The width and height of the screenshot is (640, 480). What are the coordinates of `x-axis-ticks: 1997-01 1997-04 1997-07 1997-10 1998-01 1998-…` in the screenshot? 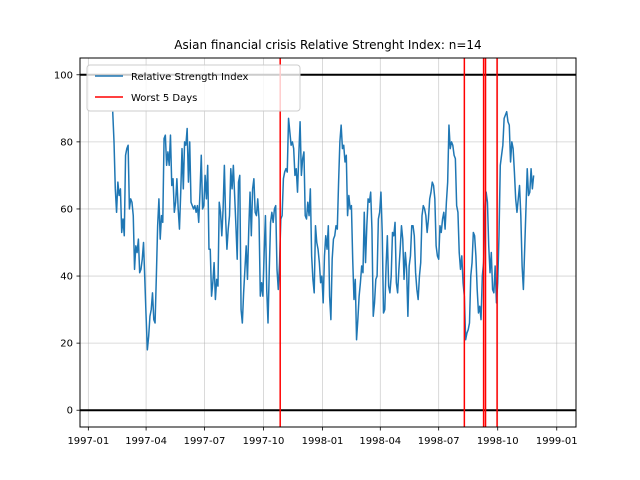 It's located at (322, 437).